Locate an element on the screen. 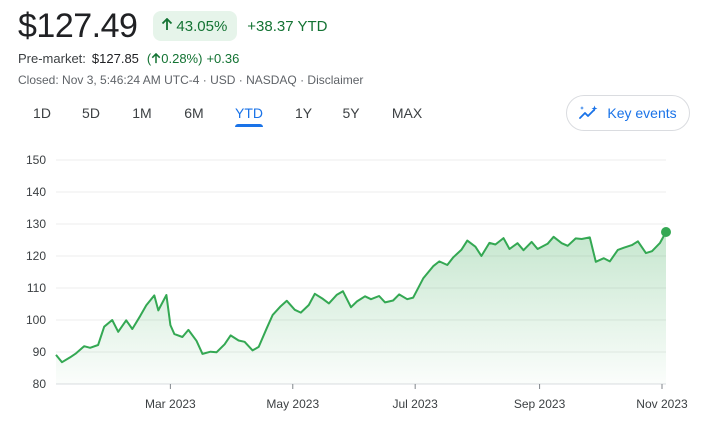  absolute-change: +38.37 YTD is located at coordinates (287, 26).